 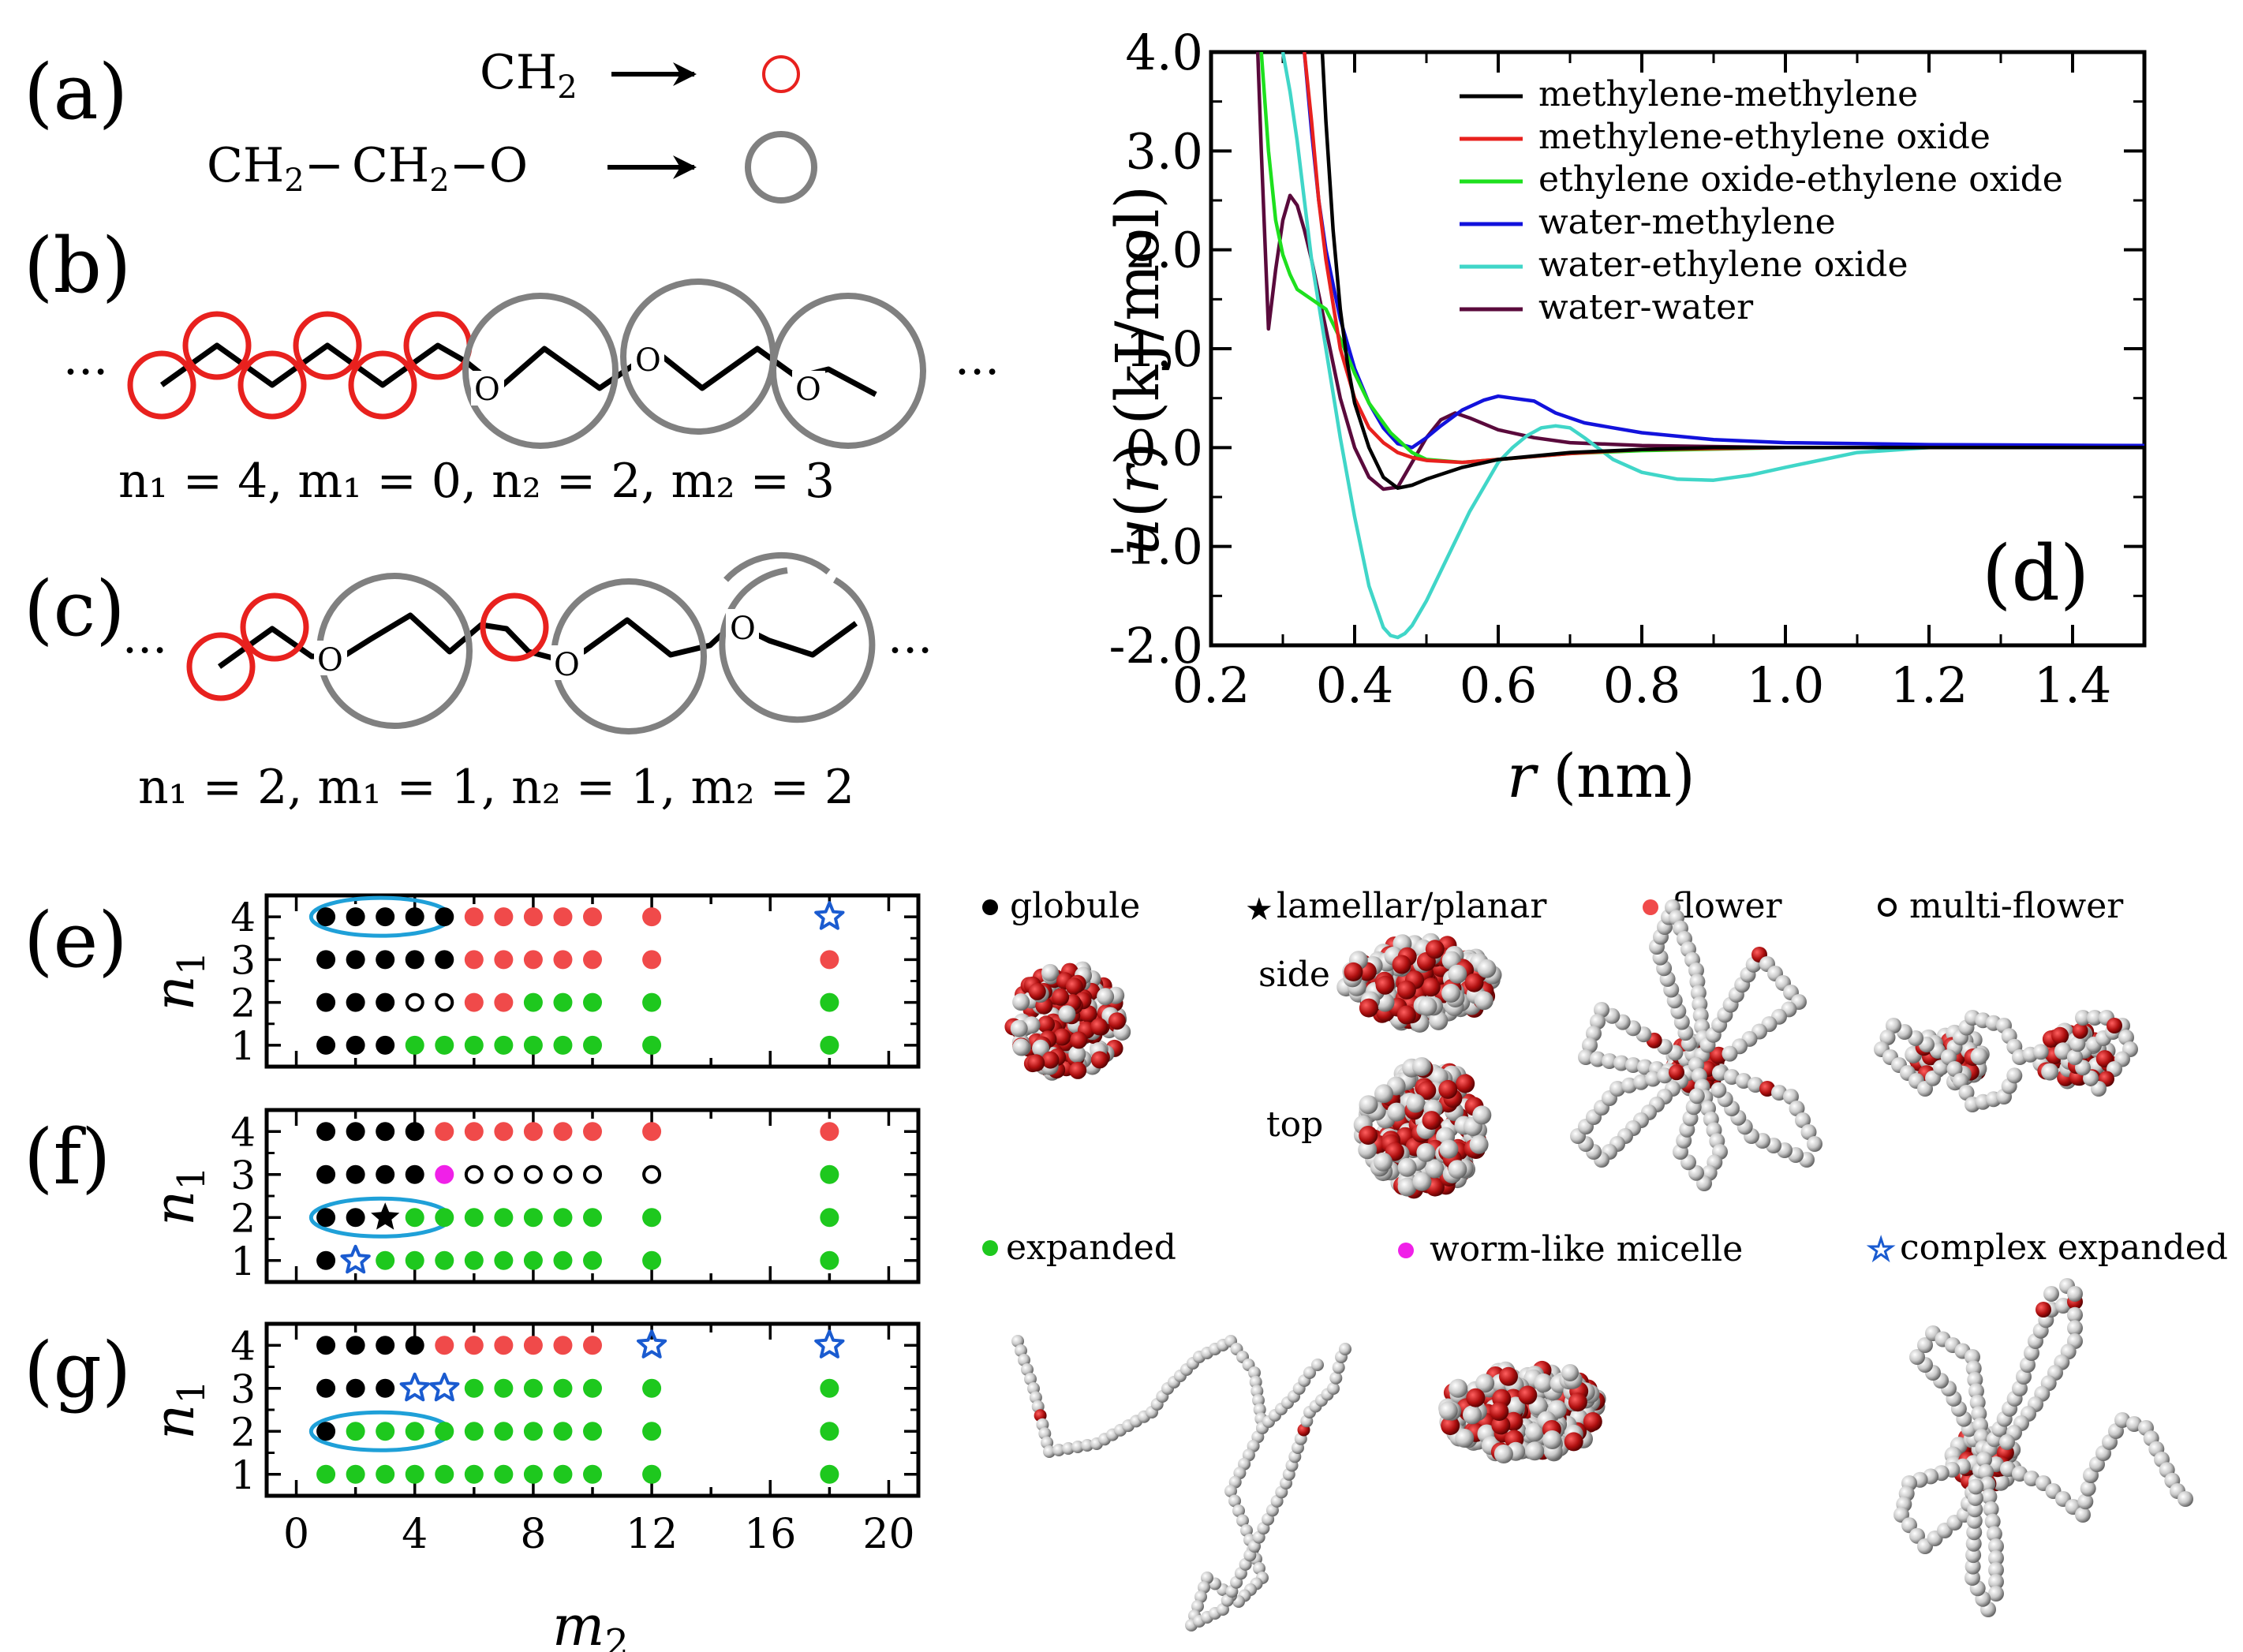 What do you see at coordinates (1570, 1372) in the screenshot?
I see `snapshot-worm-tail` at bounding box center [1570, 1372].